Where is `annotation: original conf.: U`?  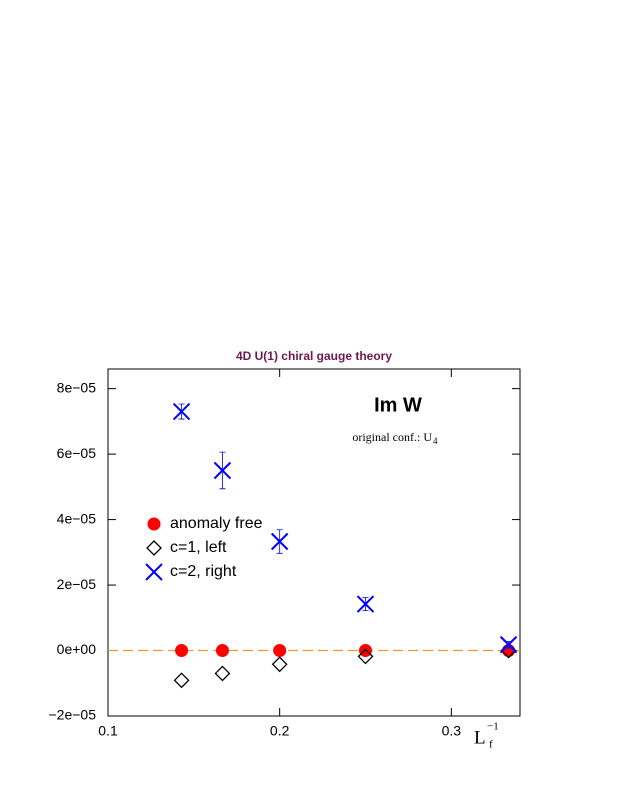 annotation: original conf.: U is located at coordinates (392, 437).